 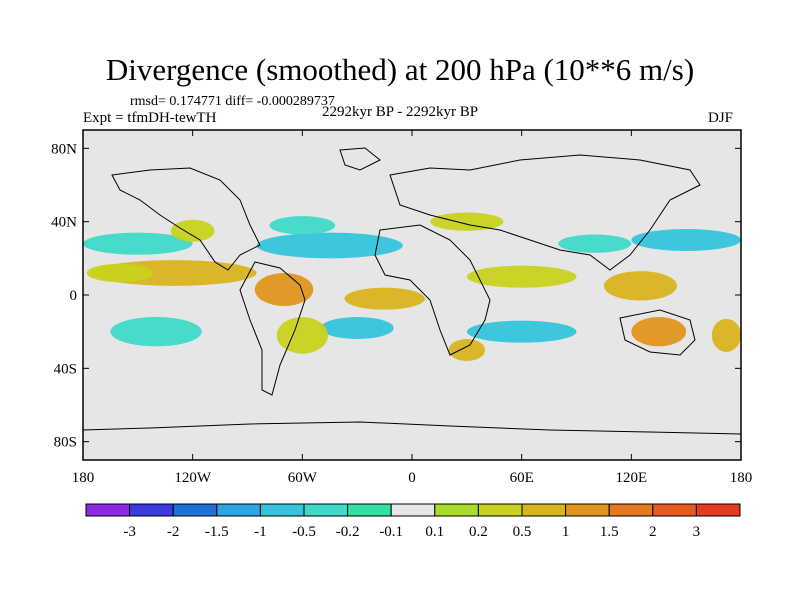 What do you see at coordinates (156, 332) in the screenshot?
I see `field-band-s-pac` at bounding box center [156, 332].